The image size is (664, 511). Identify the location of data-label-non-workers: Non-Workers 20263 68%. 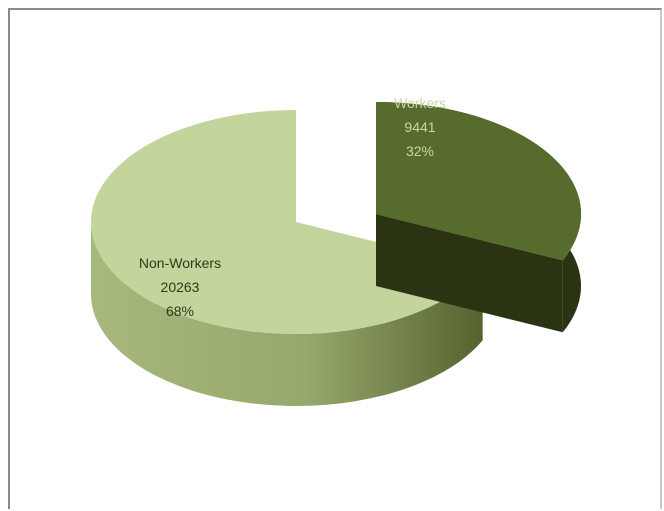
(180, 287).